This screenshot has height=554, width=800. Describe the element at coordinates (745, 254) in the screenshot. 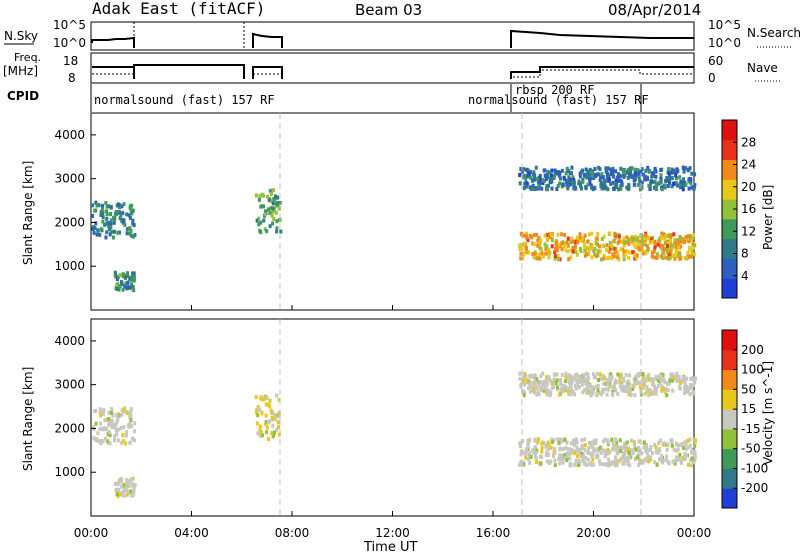

I see `colorbar-tick: 8` at that location.